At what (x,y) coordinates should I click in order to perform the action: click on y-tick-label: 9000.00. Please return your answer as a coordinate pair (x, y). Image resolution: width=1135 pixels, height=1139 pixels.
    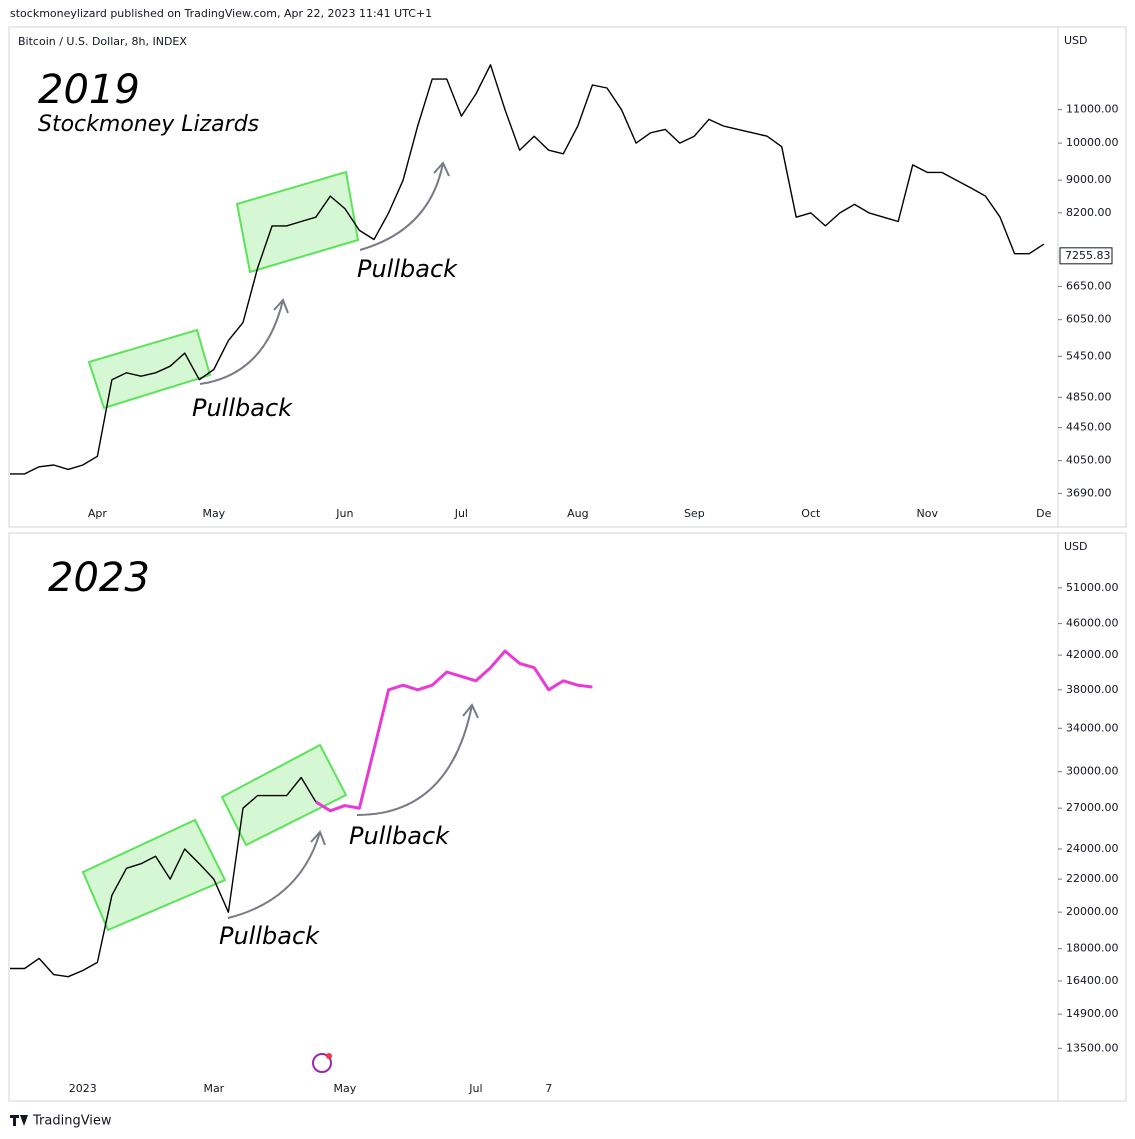
    Looking at the image, I should click on (1089, 179).